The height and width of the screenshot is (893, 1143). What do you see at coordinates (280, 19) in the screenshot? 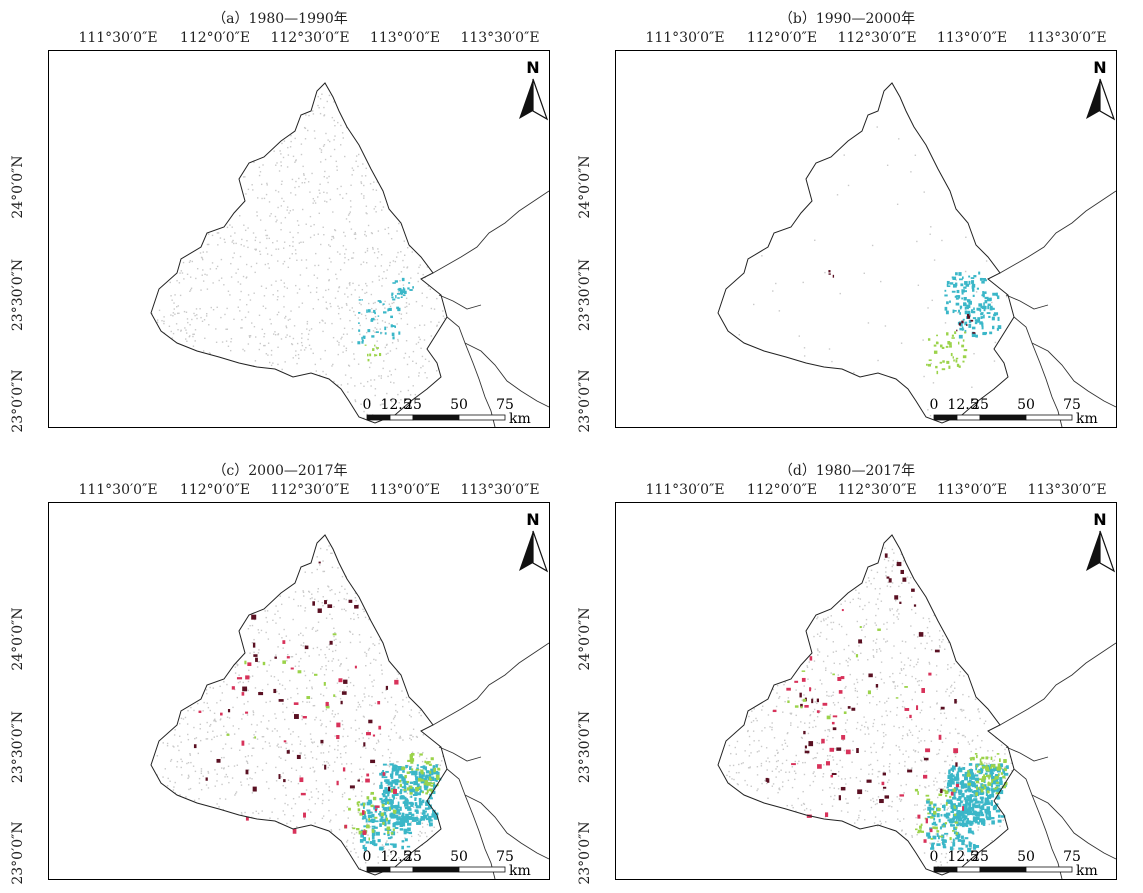
I see `panel-title: （a）1980—1990年` at bounding box center [280, 19].